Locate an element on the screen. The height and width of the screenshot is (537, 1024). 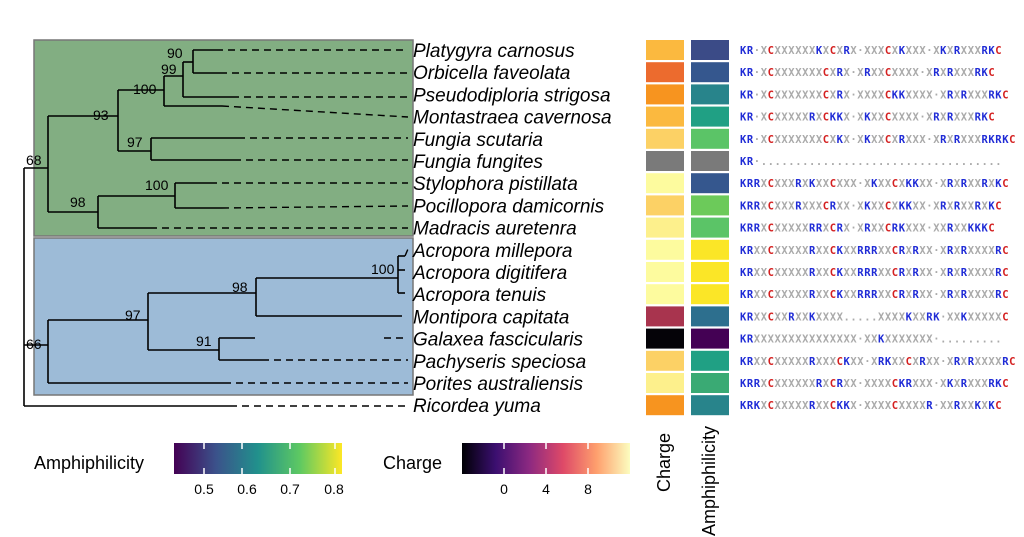
taxon-label: Madracis auretenra is located at coordinates (495, 229).